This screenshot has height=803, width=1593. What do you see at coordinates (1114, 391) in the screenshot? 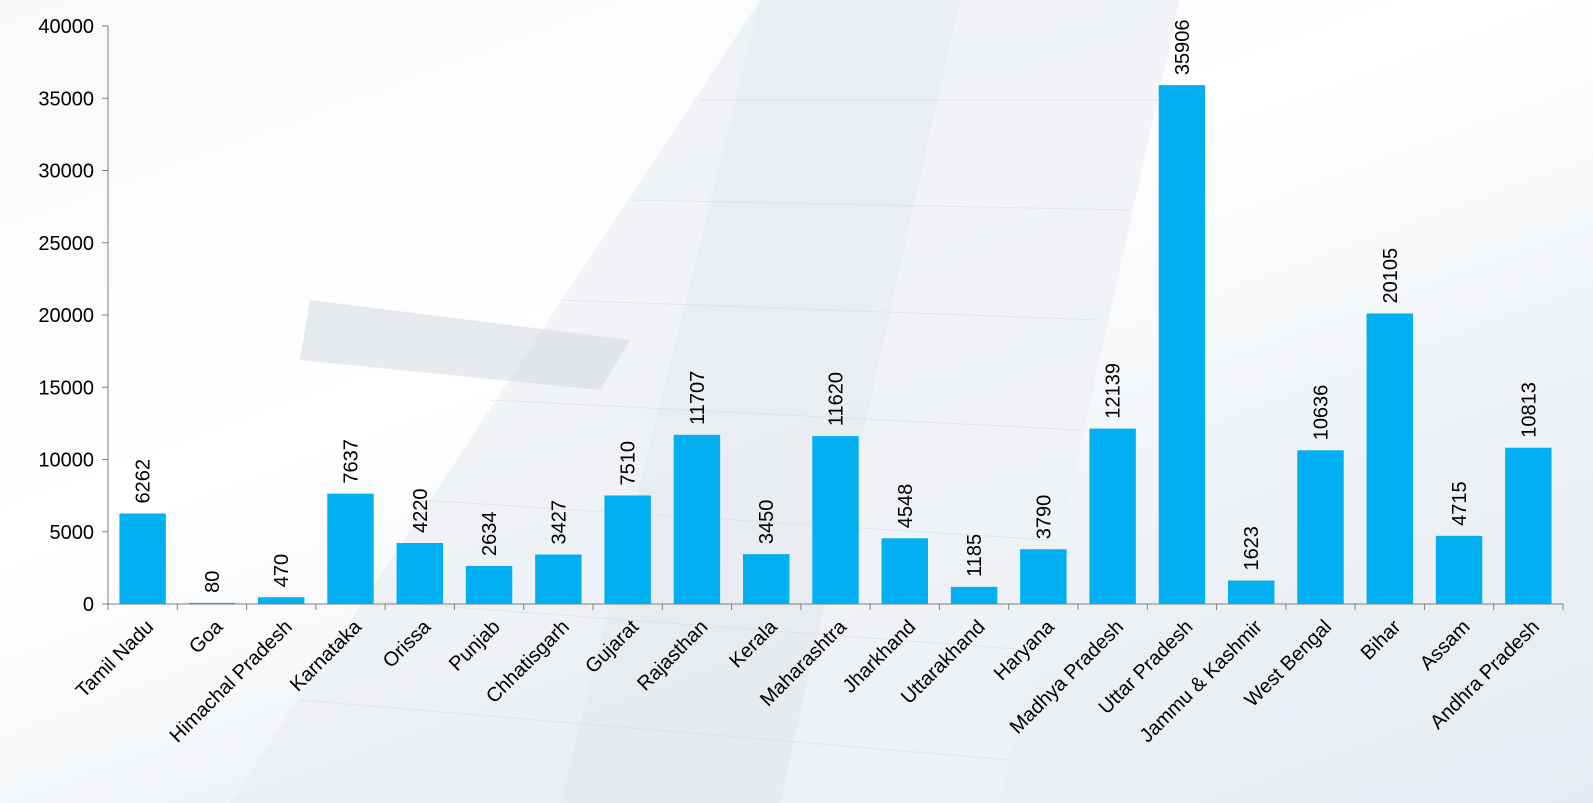
I see `data-label: 12139` at bounding box center [1114, 391].